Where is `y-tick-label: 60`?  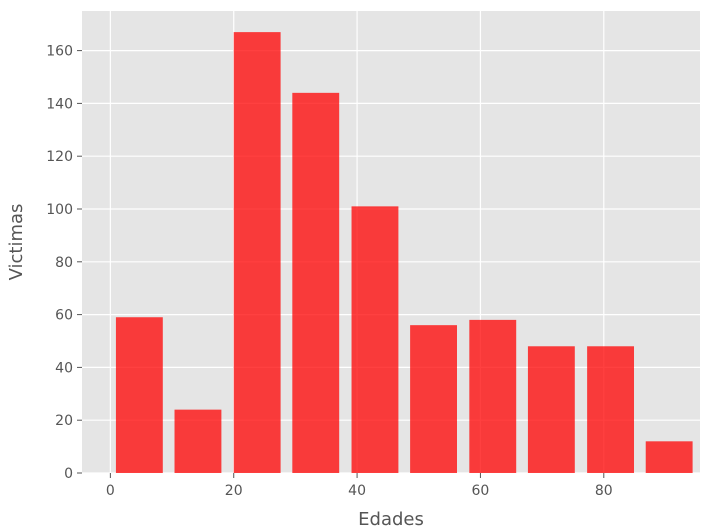 y-tick-label: 60 is located at coordinates (64, 316).